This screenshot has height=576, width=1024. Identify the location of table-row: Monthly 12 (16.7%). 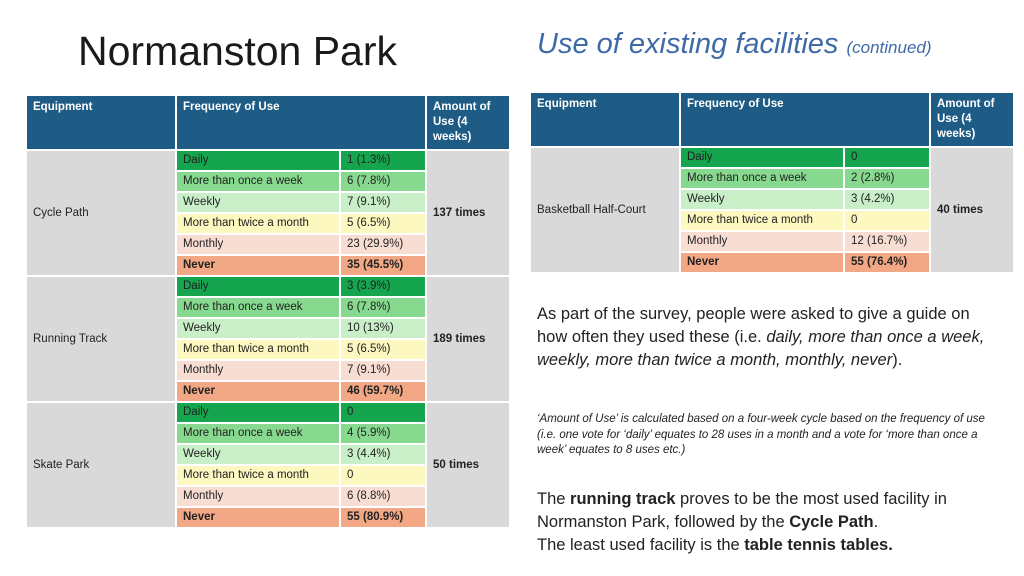
(772, 241).